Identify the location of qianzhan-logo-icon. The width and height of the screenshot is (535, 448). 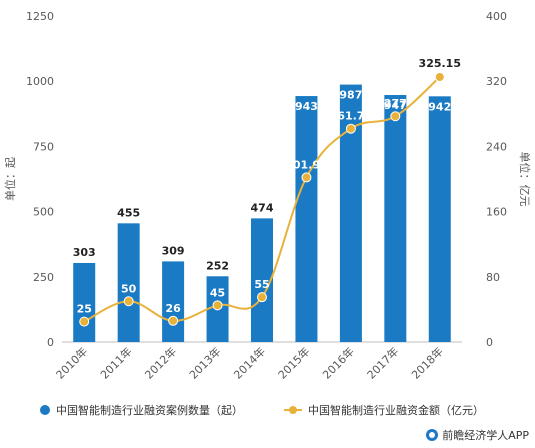
(432, 435).